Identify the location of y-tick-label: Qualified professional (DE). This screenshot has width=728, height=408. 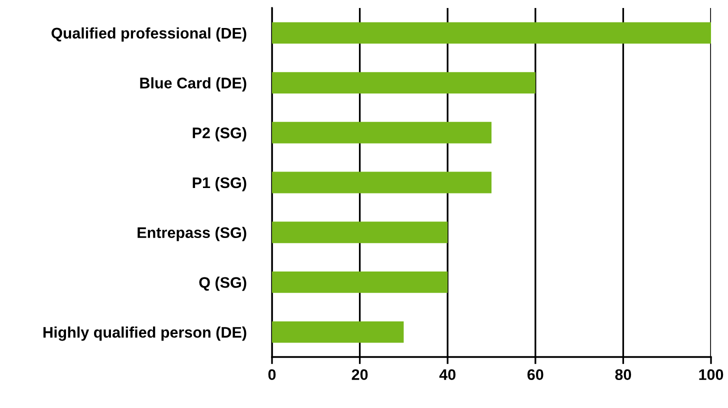
(149, 34).